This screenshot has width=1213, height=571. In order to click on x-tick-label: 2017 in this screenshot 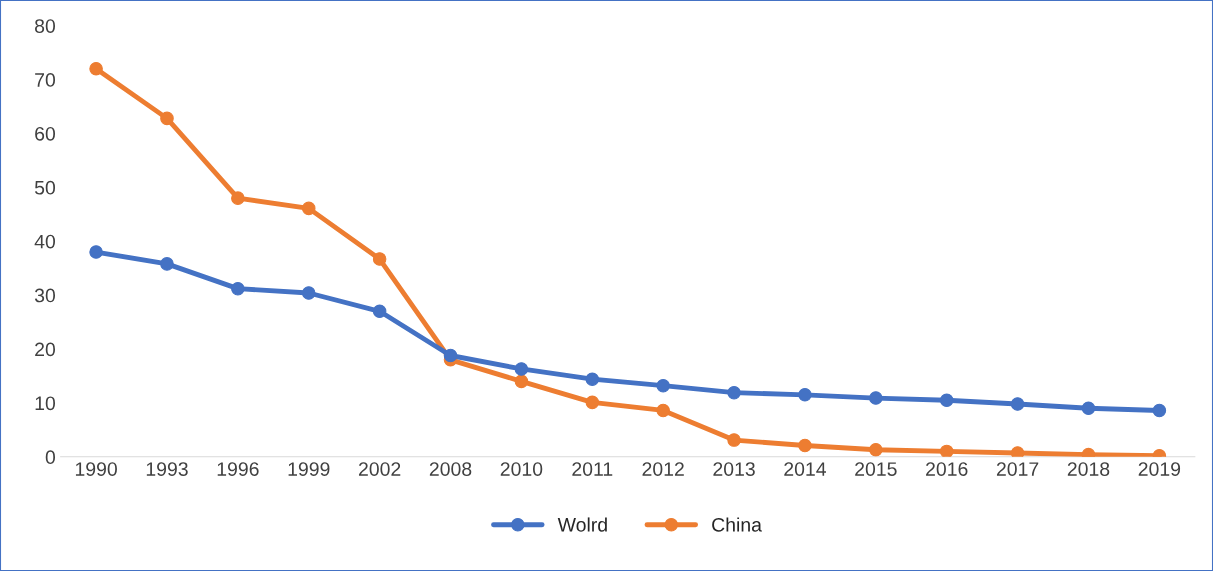, I will do `click(1017, 469)`.